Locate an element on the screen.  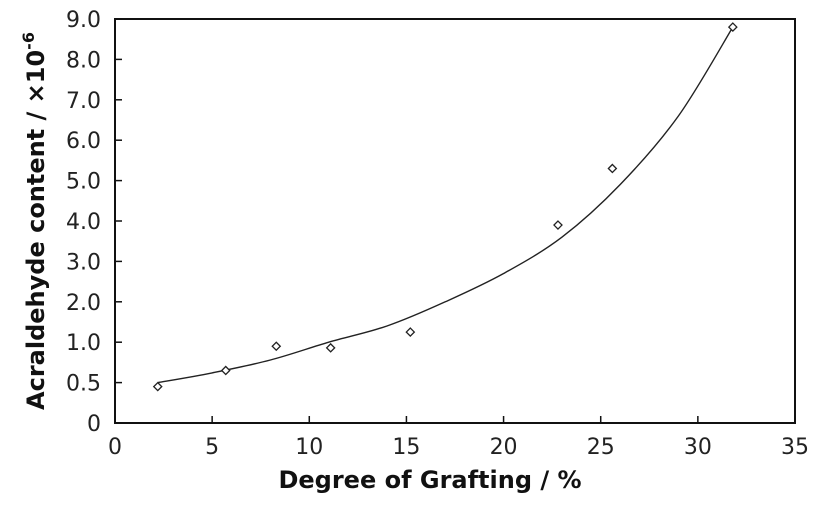
x-tick-label: 30 is located at coordinates (698, 447).